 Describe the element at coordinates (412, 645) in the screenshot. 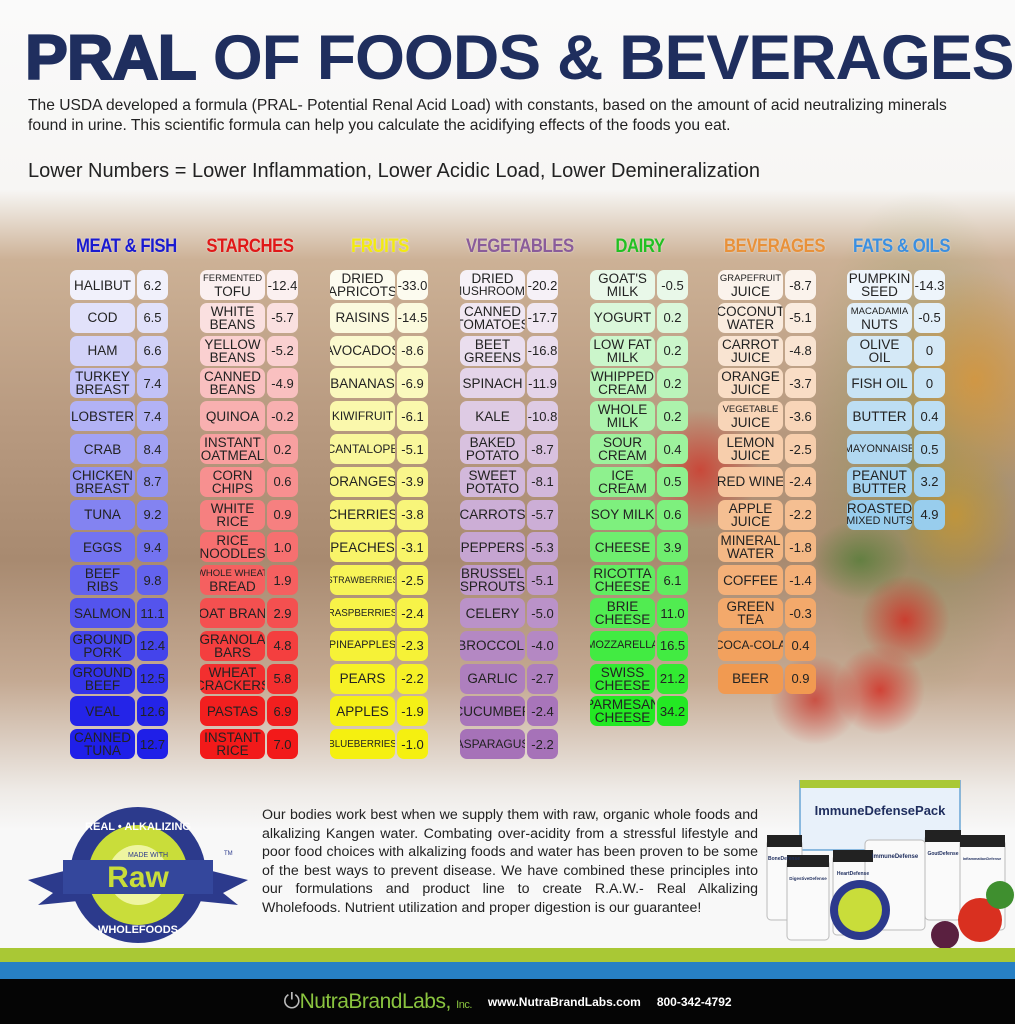

I see `pral-value: -2.3` at that location.